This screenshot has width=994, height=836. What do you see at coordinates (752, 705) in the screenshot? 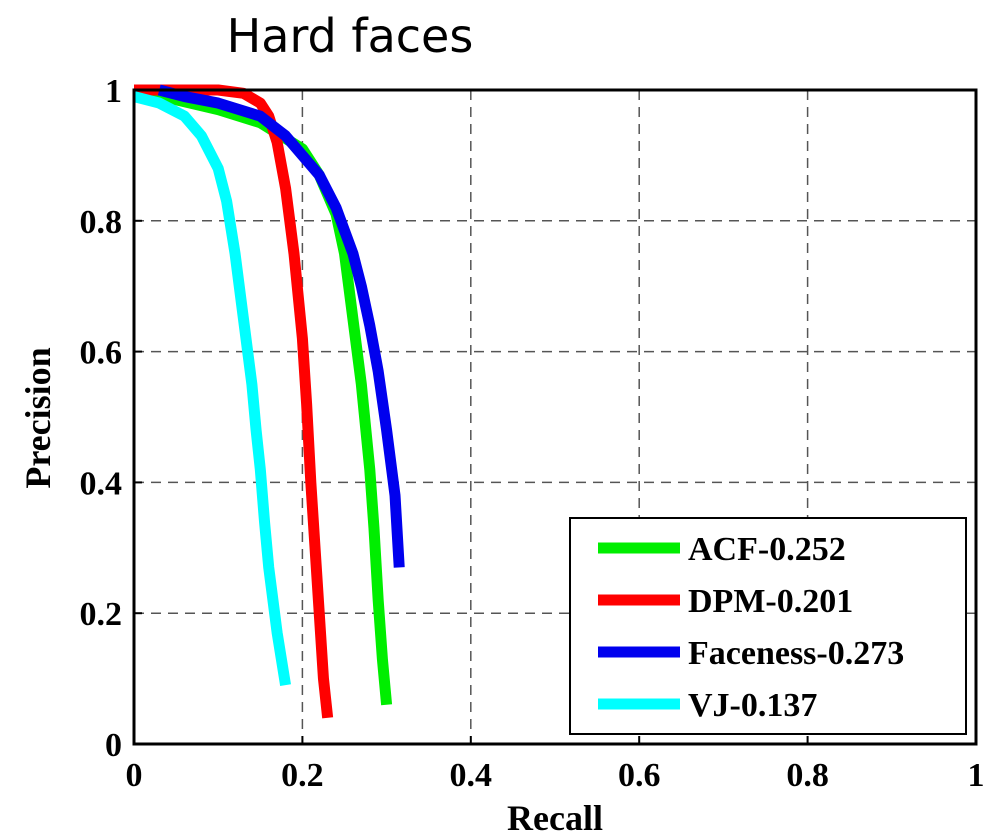
I see `legend-label: VJ-0.137` at bounding box center [752, 705].